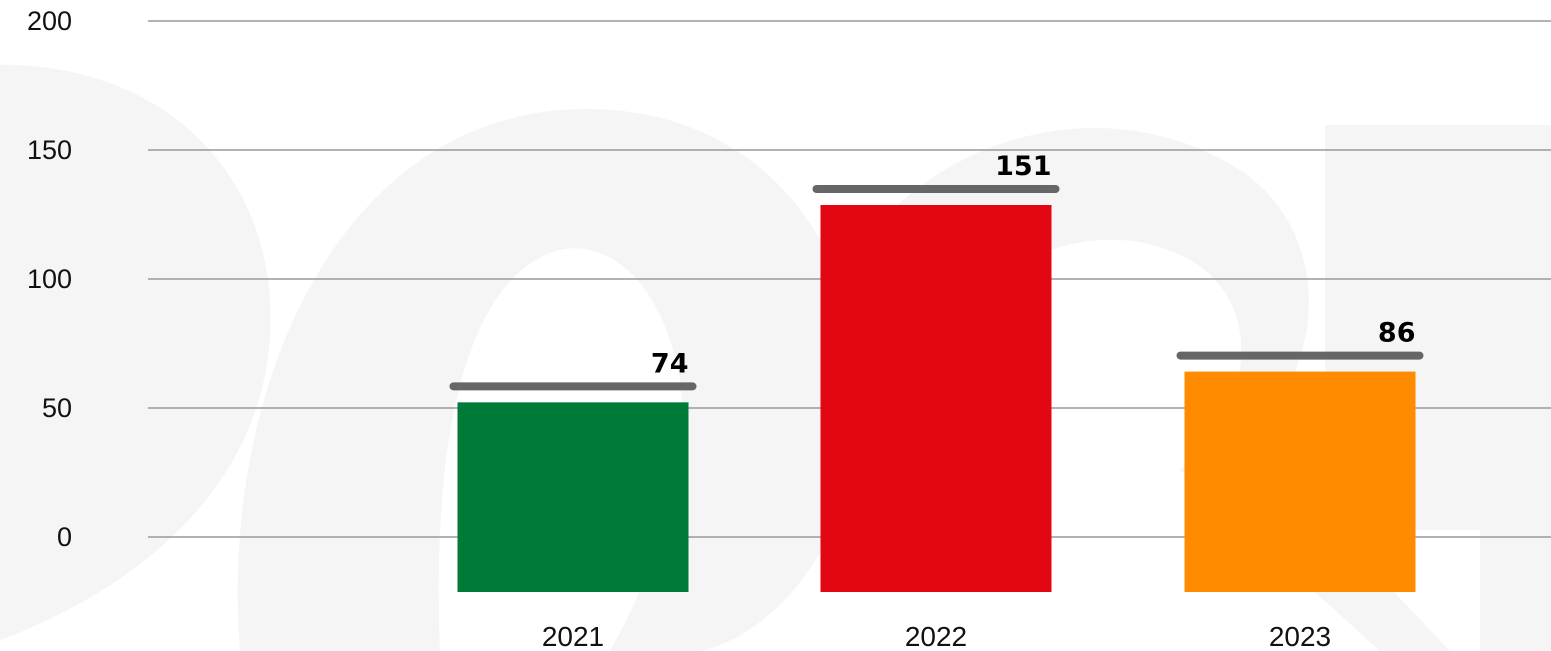 The height and width of the screenshot is (651, 1551). What do you see at coordinates (49, 150) in the screenshot?
I see `y-tick-label: 150` at bounding box center [49, 150].